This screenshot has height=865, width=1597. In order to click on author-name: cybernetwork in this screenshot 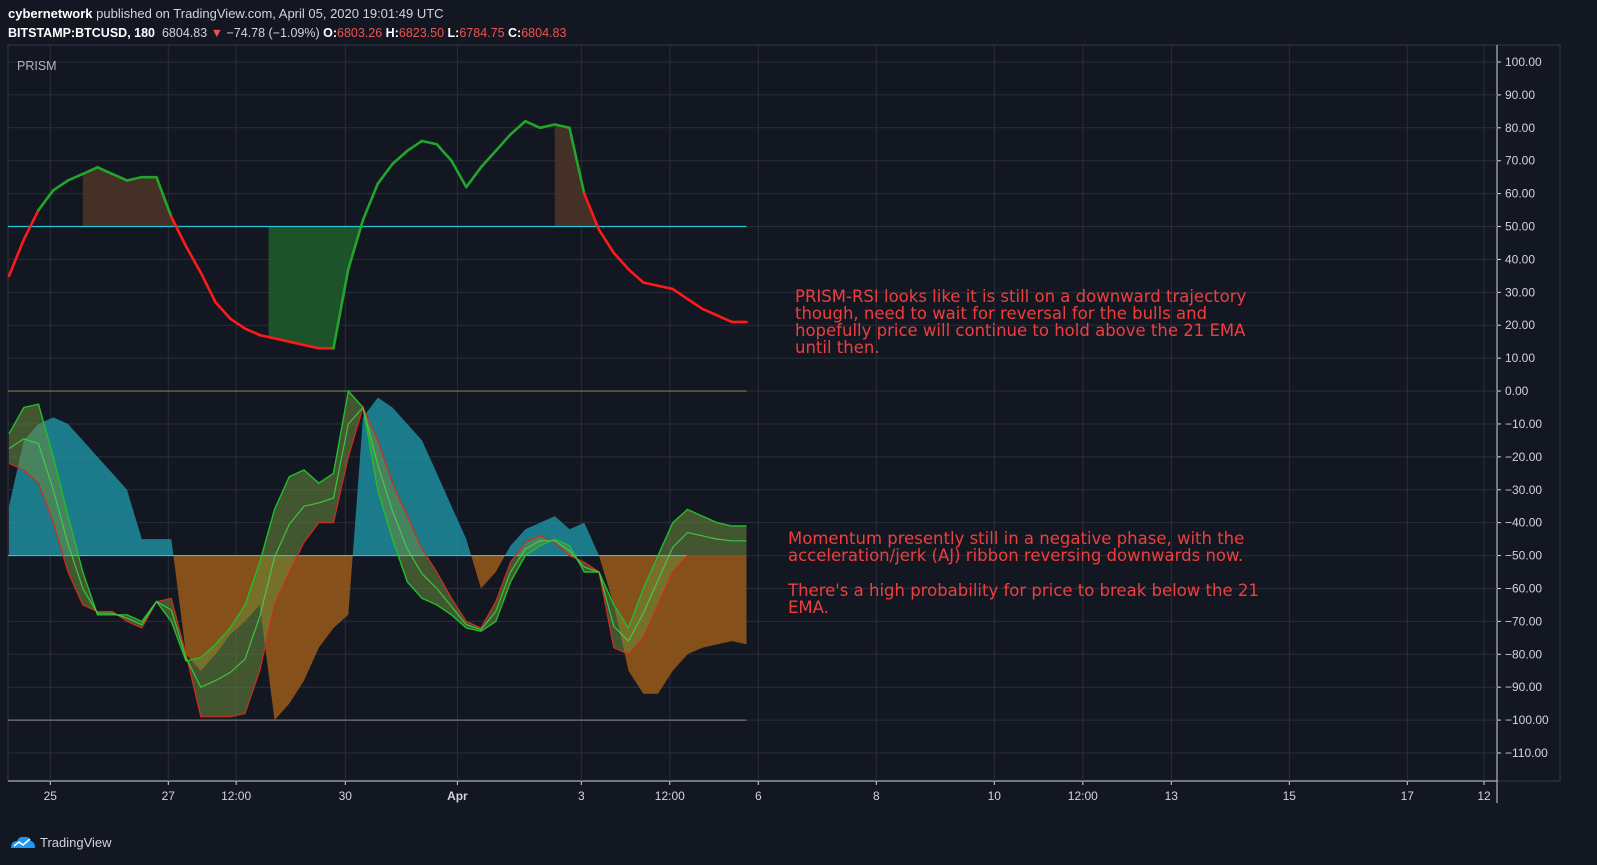, I will do `click(50, 13)`.